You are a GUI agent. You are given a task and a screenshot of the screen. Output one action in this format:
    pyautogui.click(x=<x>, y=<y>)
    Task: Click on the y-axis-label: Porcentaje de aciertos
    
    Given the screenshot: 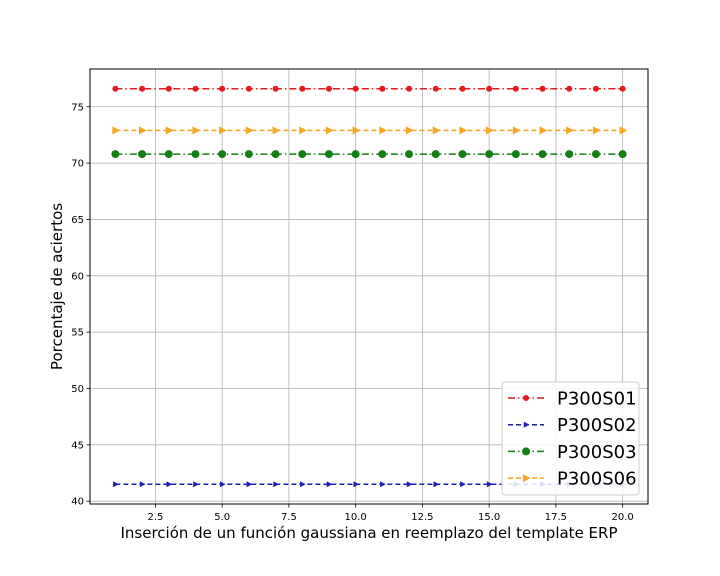 What is the action you would take?
    pyautogui.click(x=57, y=286)
    